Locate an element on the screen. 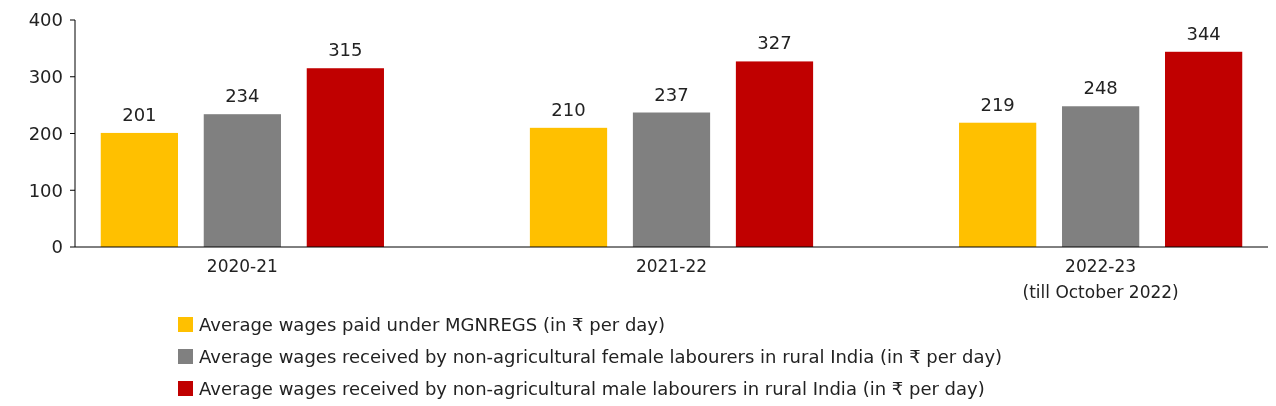 This screenshot has width=1276, height=406. data-label: 234 is located at coordinates (242, 96).